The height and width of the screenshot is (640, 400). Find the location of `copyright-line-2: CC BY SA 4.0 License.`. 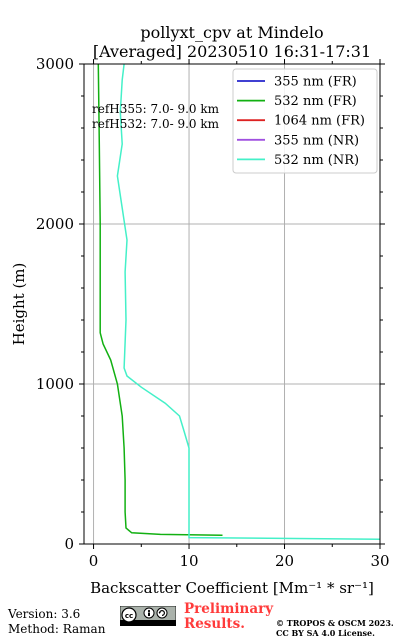

copyright-line-2: CC BY SA 4.0 License. is located at coordinates (325, 632).